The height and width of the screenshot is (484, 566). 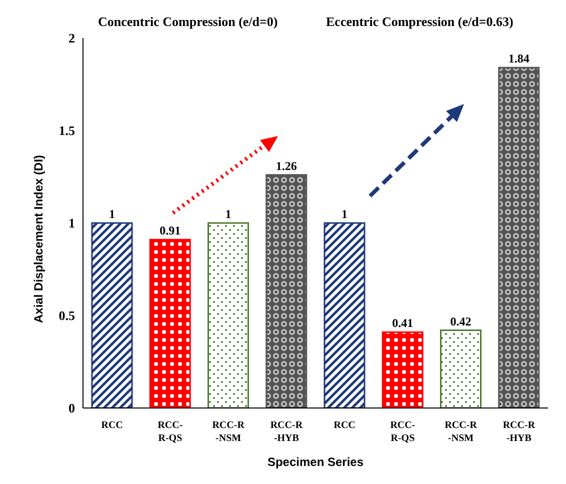 What do you see at coordinates (403, 323) in the screenshot?
I see `data-label: 0.41` at bounding box center [403, 323].